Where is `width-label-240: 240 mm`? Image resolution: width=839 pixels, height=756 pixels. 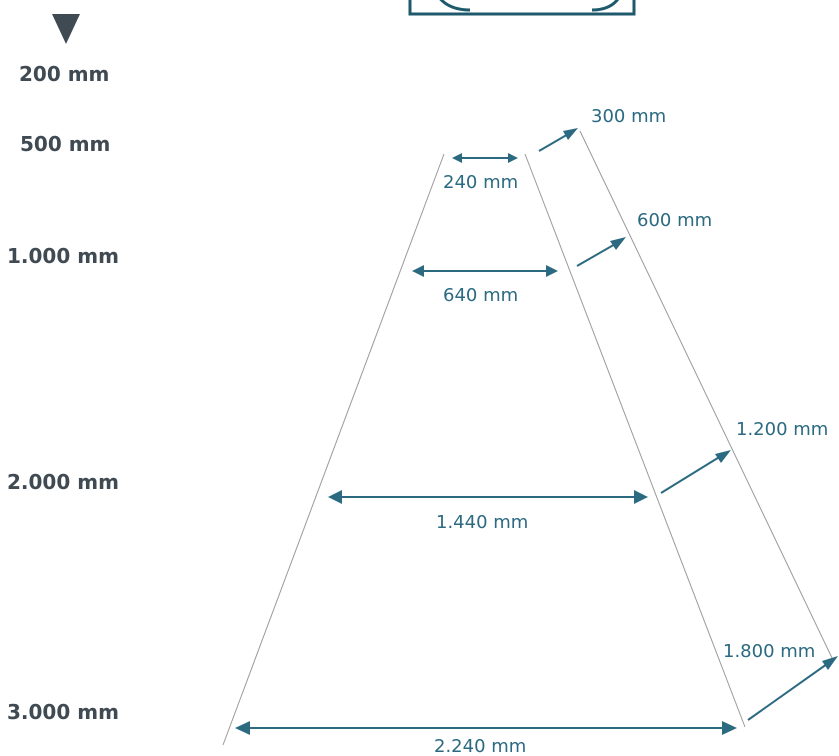 width-label-240: 240 mm is located at coordinates (480, 182).